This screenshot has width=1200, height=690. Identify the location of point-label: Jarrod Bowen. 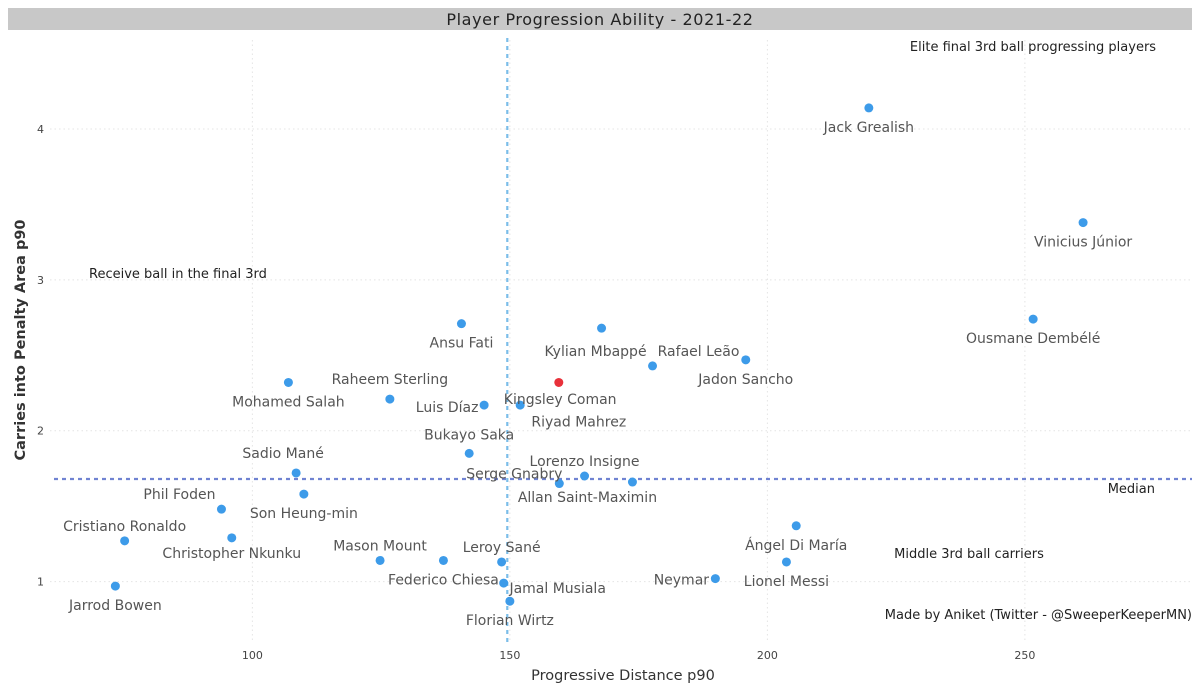
(115, 606).